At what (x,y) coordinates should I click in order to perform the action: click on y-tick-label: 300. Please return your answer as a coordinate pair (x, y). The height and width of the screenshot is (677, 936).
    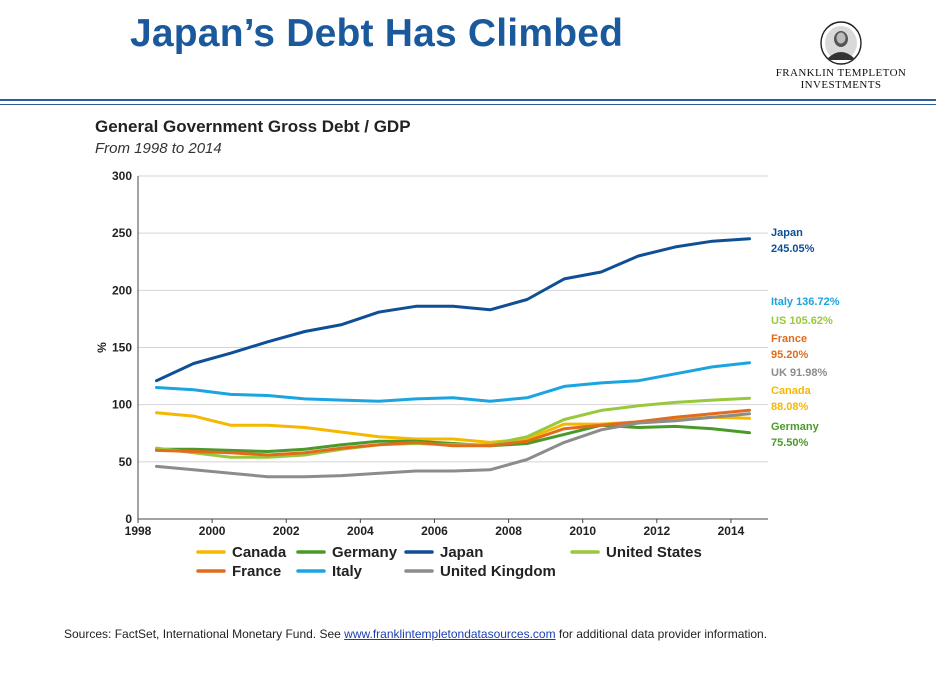
    Looking at the image, I should click on (122, 176).